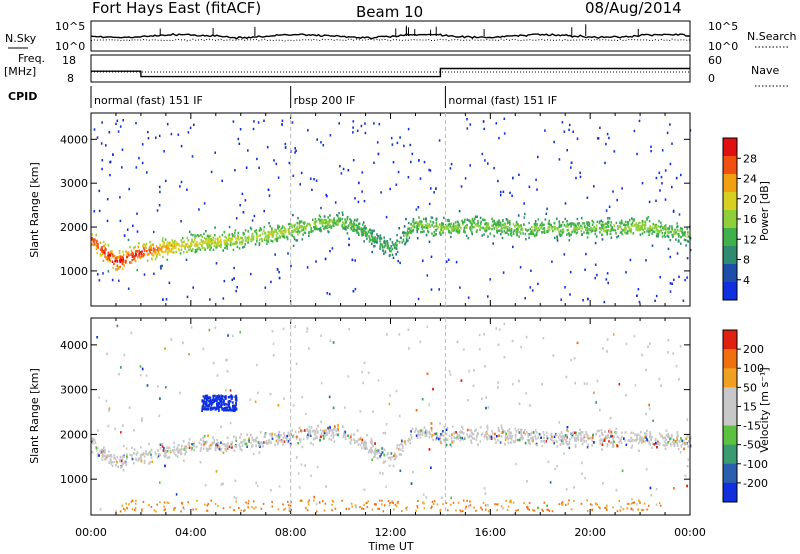 This screenshot has height=554, width=800. I want to click on freq-series, so click(390, 72).